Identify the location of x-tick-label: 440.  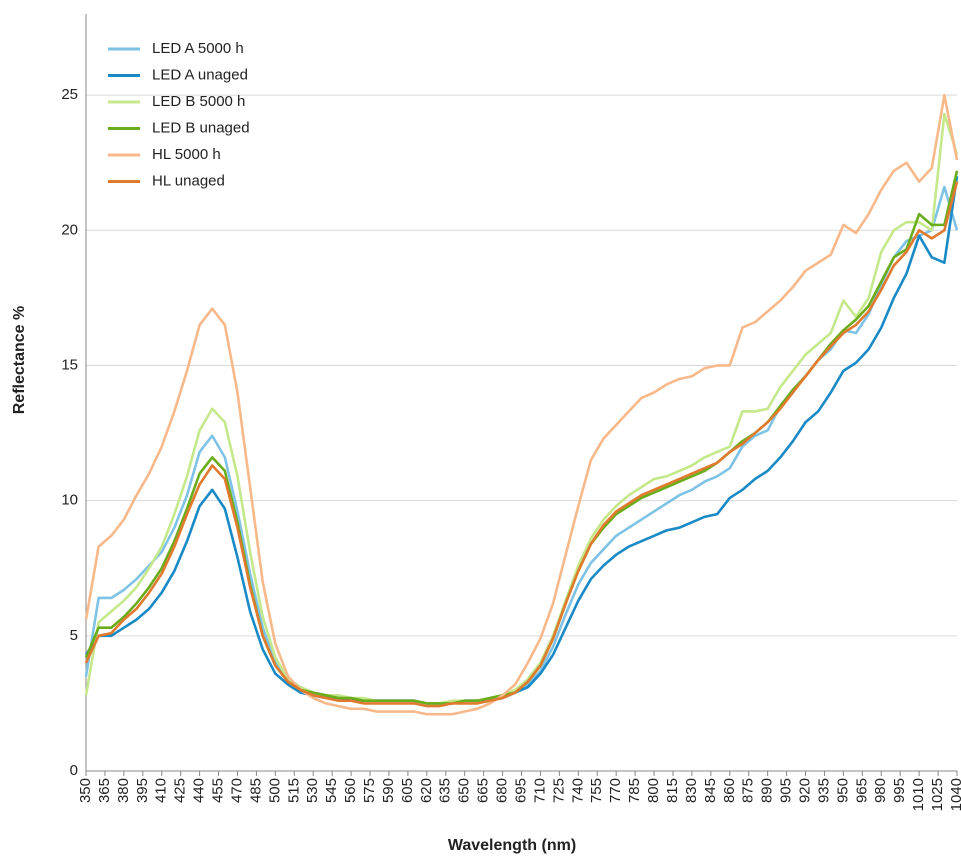
(199, 790).